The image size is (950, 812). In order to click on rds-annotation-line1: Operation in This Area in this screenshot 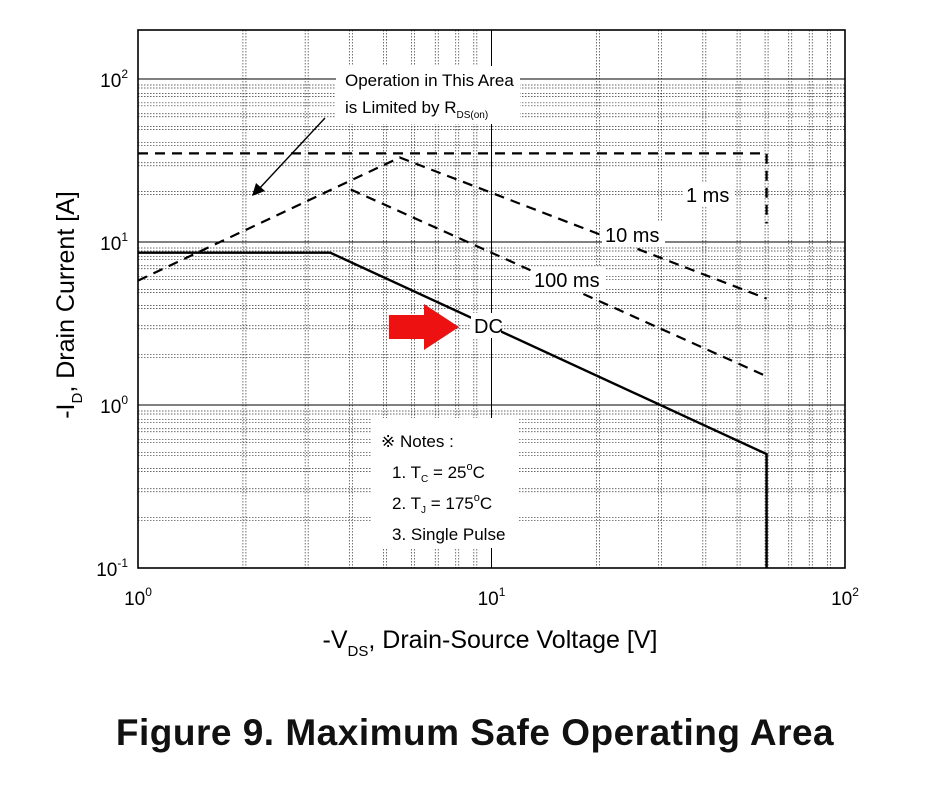, I will do `click(429, 80)`.